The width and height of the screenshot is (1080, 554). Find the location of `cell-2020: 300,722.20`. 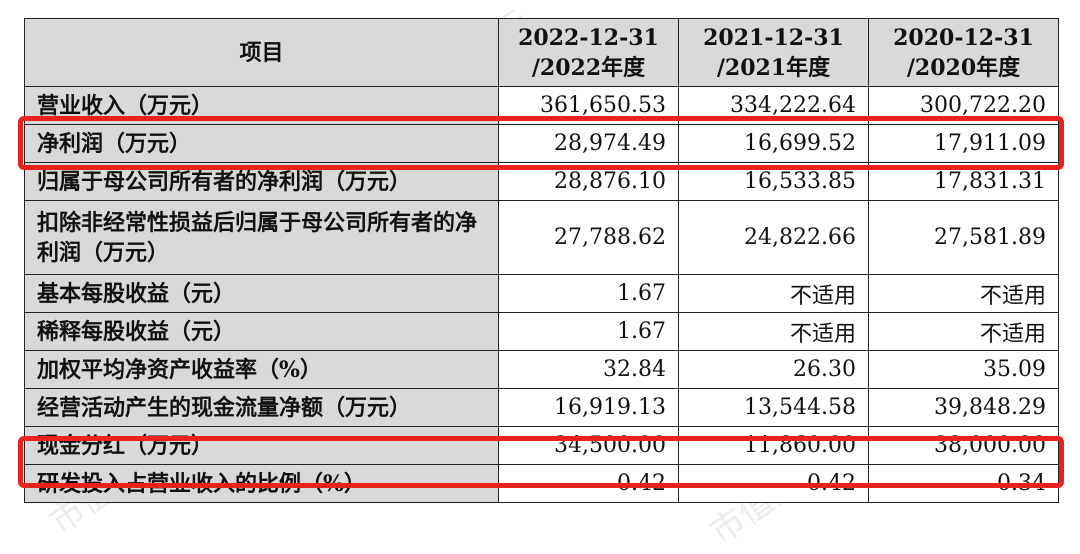

cell-2020: 300,722.20 is located at coordinates (963, 105).